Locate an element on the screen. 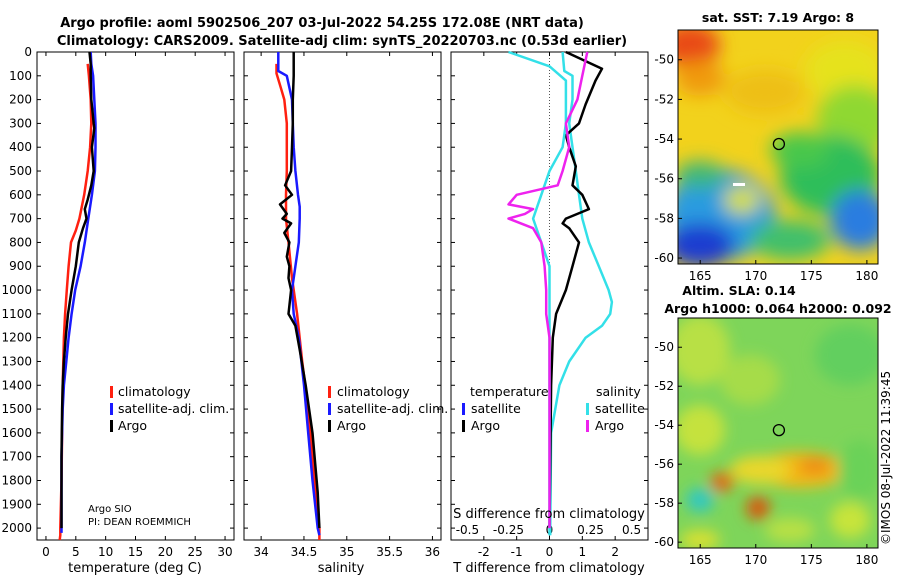 This screenshot has width=900, height=580. credit-float: Argo SIO is located at coordinates (110, 509).